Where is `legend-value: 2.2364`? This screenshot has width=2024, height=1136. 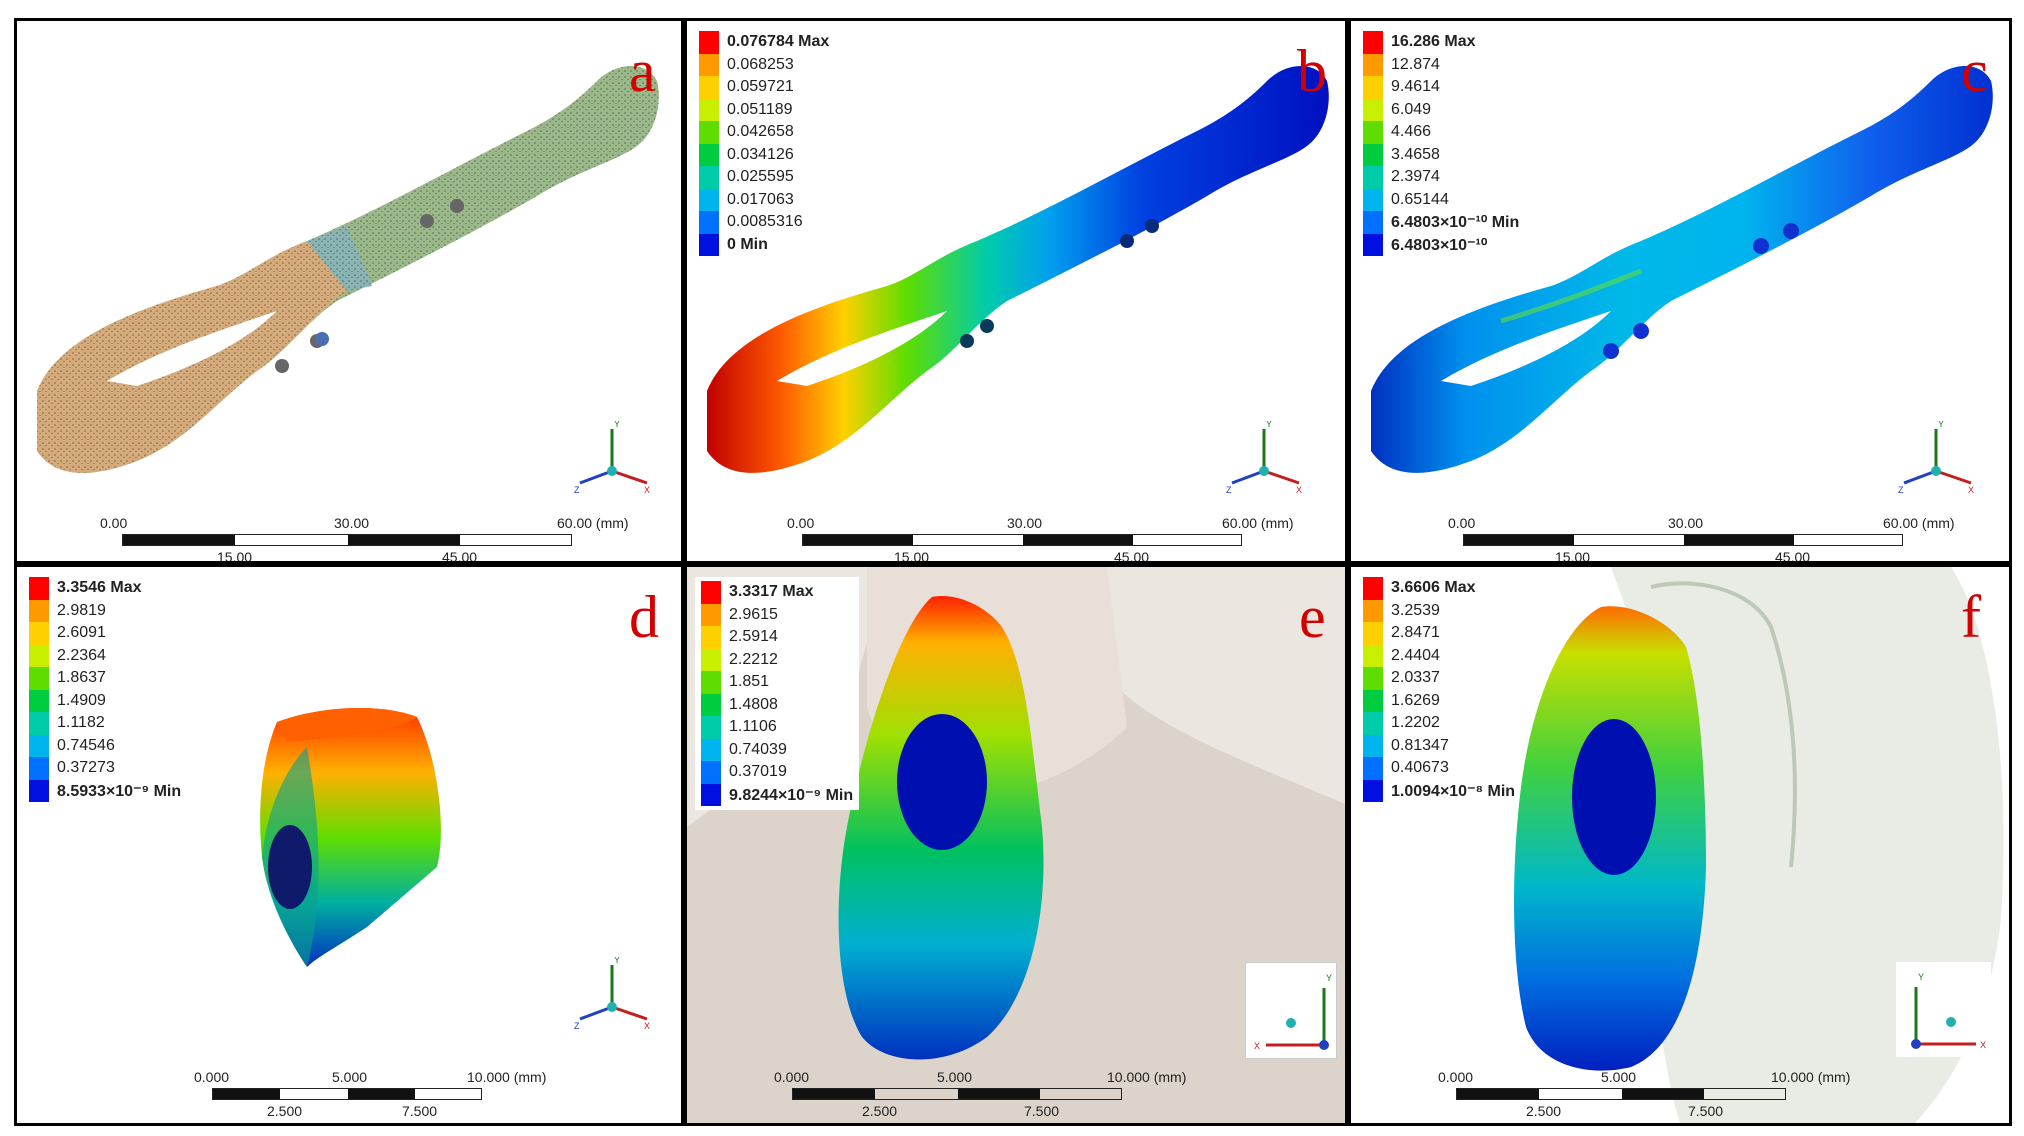 legend-value: 2.2364 is located at coordinates (81, 655).